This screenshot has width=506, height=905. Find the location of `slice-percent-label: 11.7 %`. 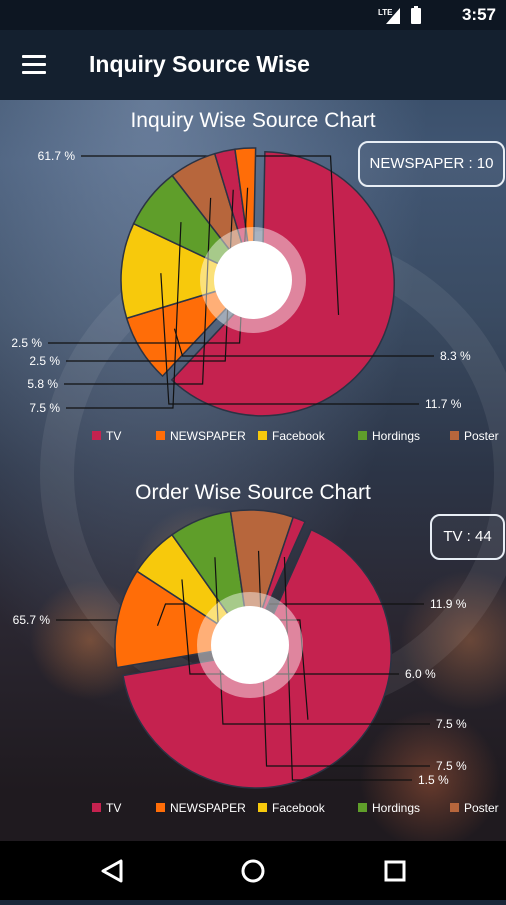

slice-percent-label: 11.7 % is located at coordinates (443, 404).